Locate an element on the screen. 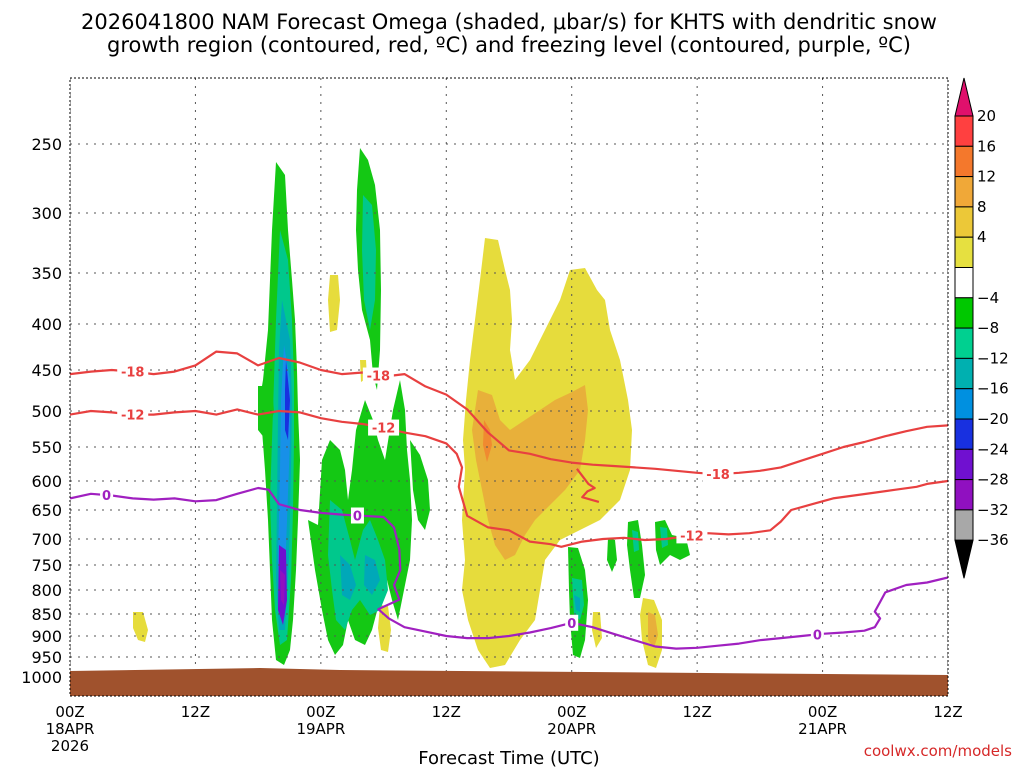 This screenshot has width=1024, height=768. colorbar-tick-label: 4 is located at coordinates (982, 237).